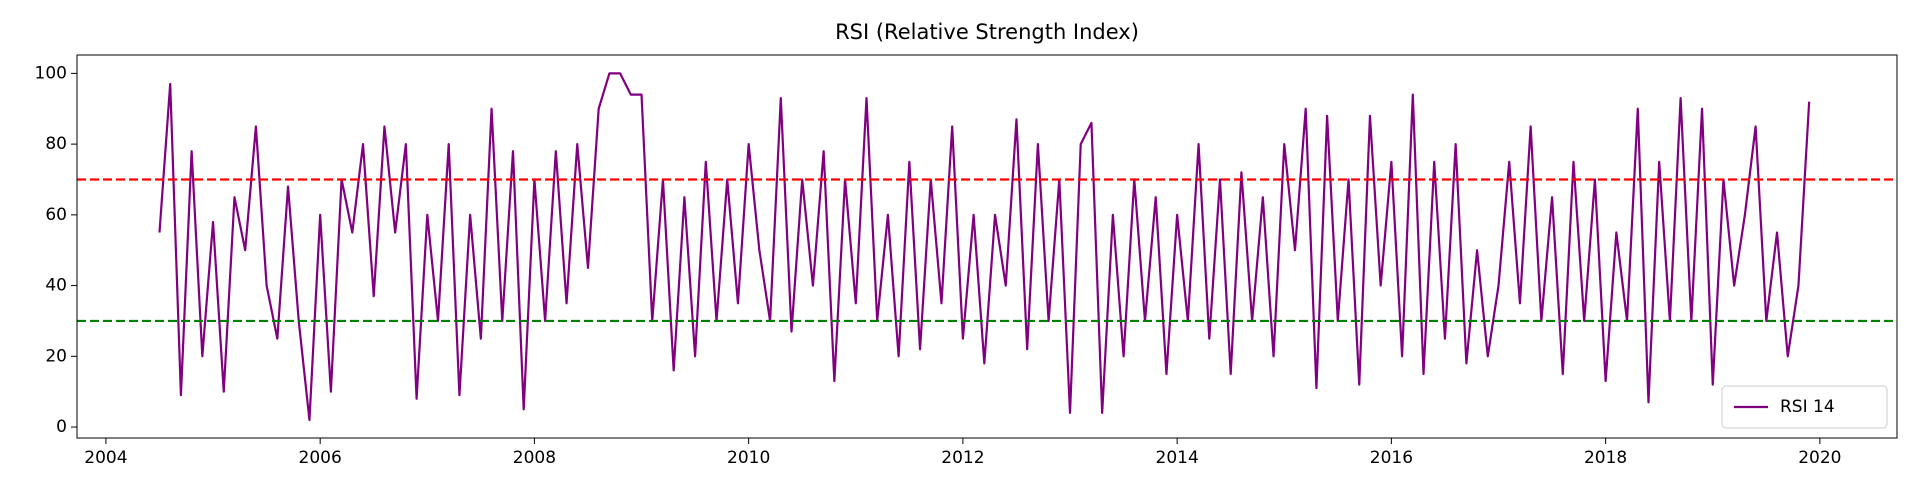  Describe the element at coordinates (61, 427) in the screenshot. I see `y-tick-label: 0` at that location.